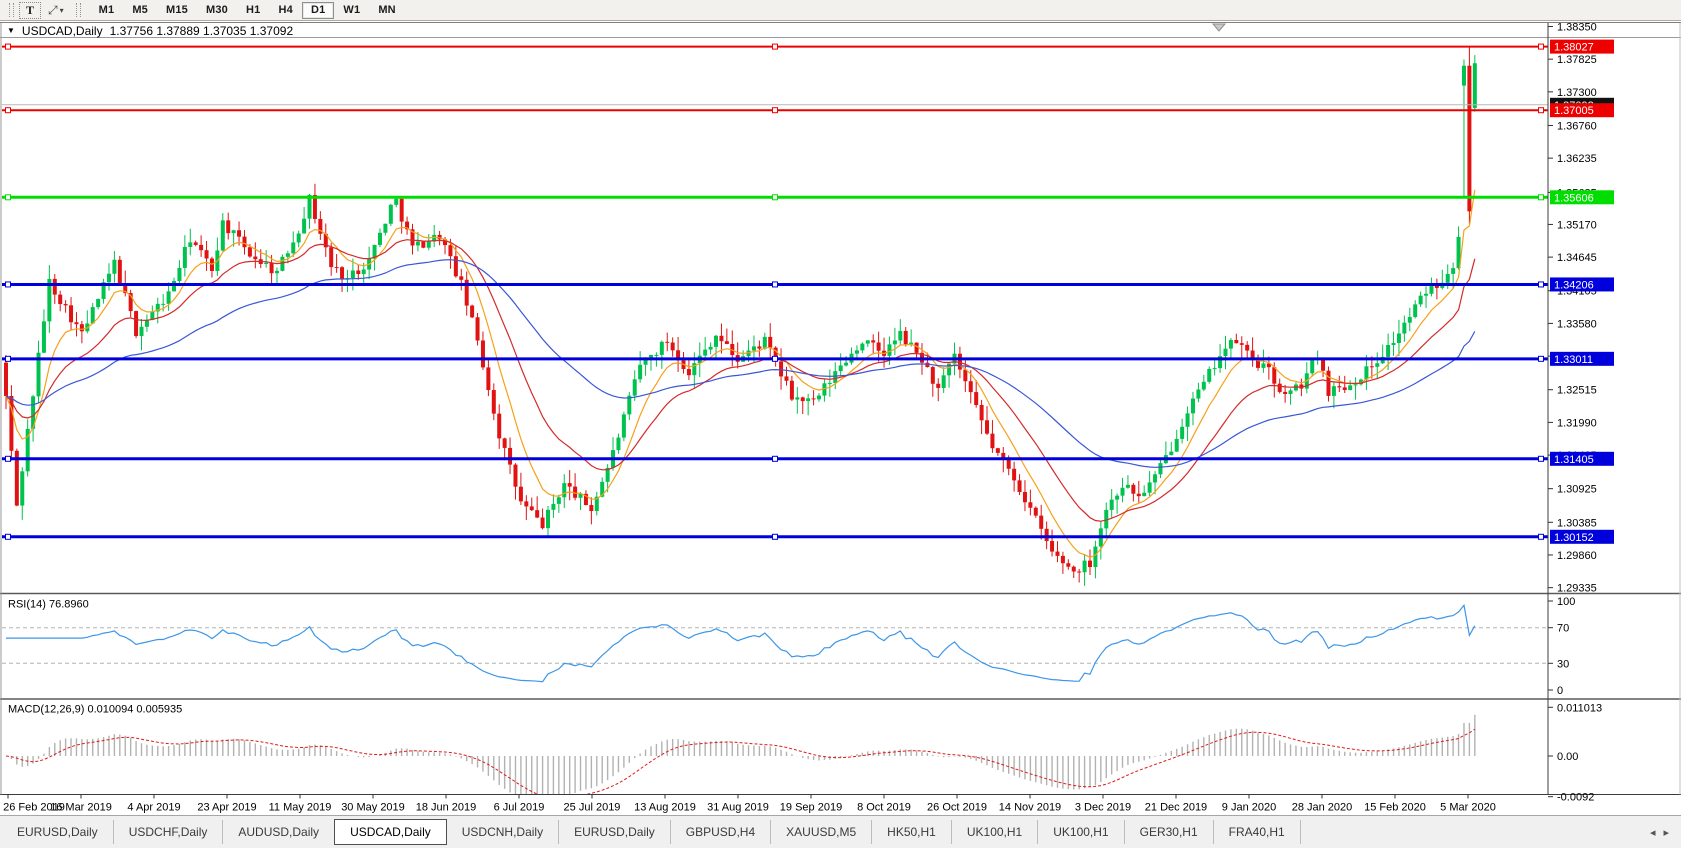 This screenshot has height=848, width=1681. What do you see at coordinates (48, 605) in the screenshot?
I see `rsi-panel-label: RSI(14) 76.8960` at bounding box center [48, 605].